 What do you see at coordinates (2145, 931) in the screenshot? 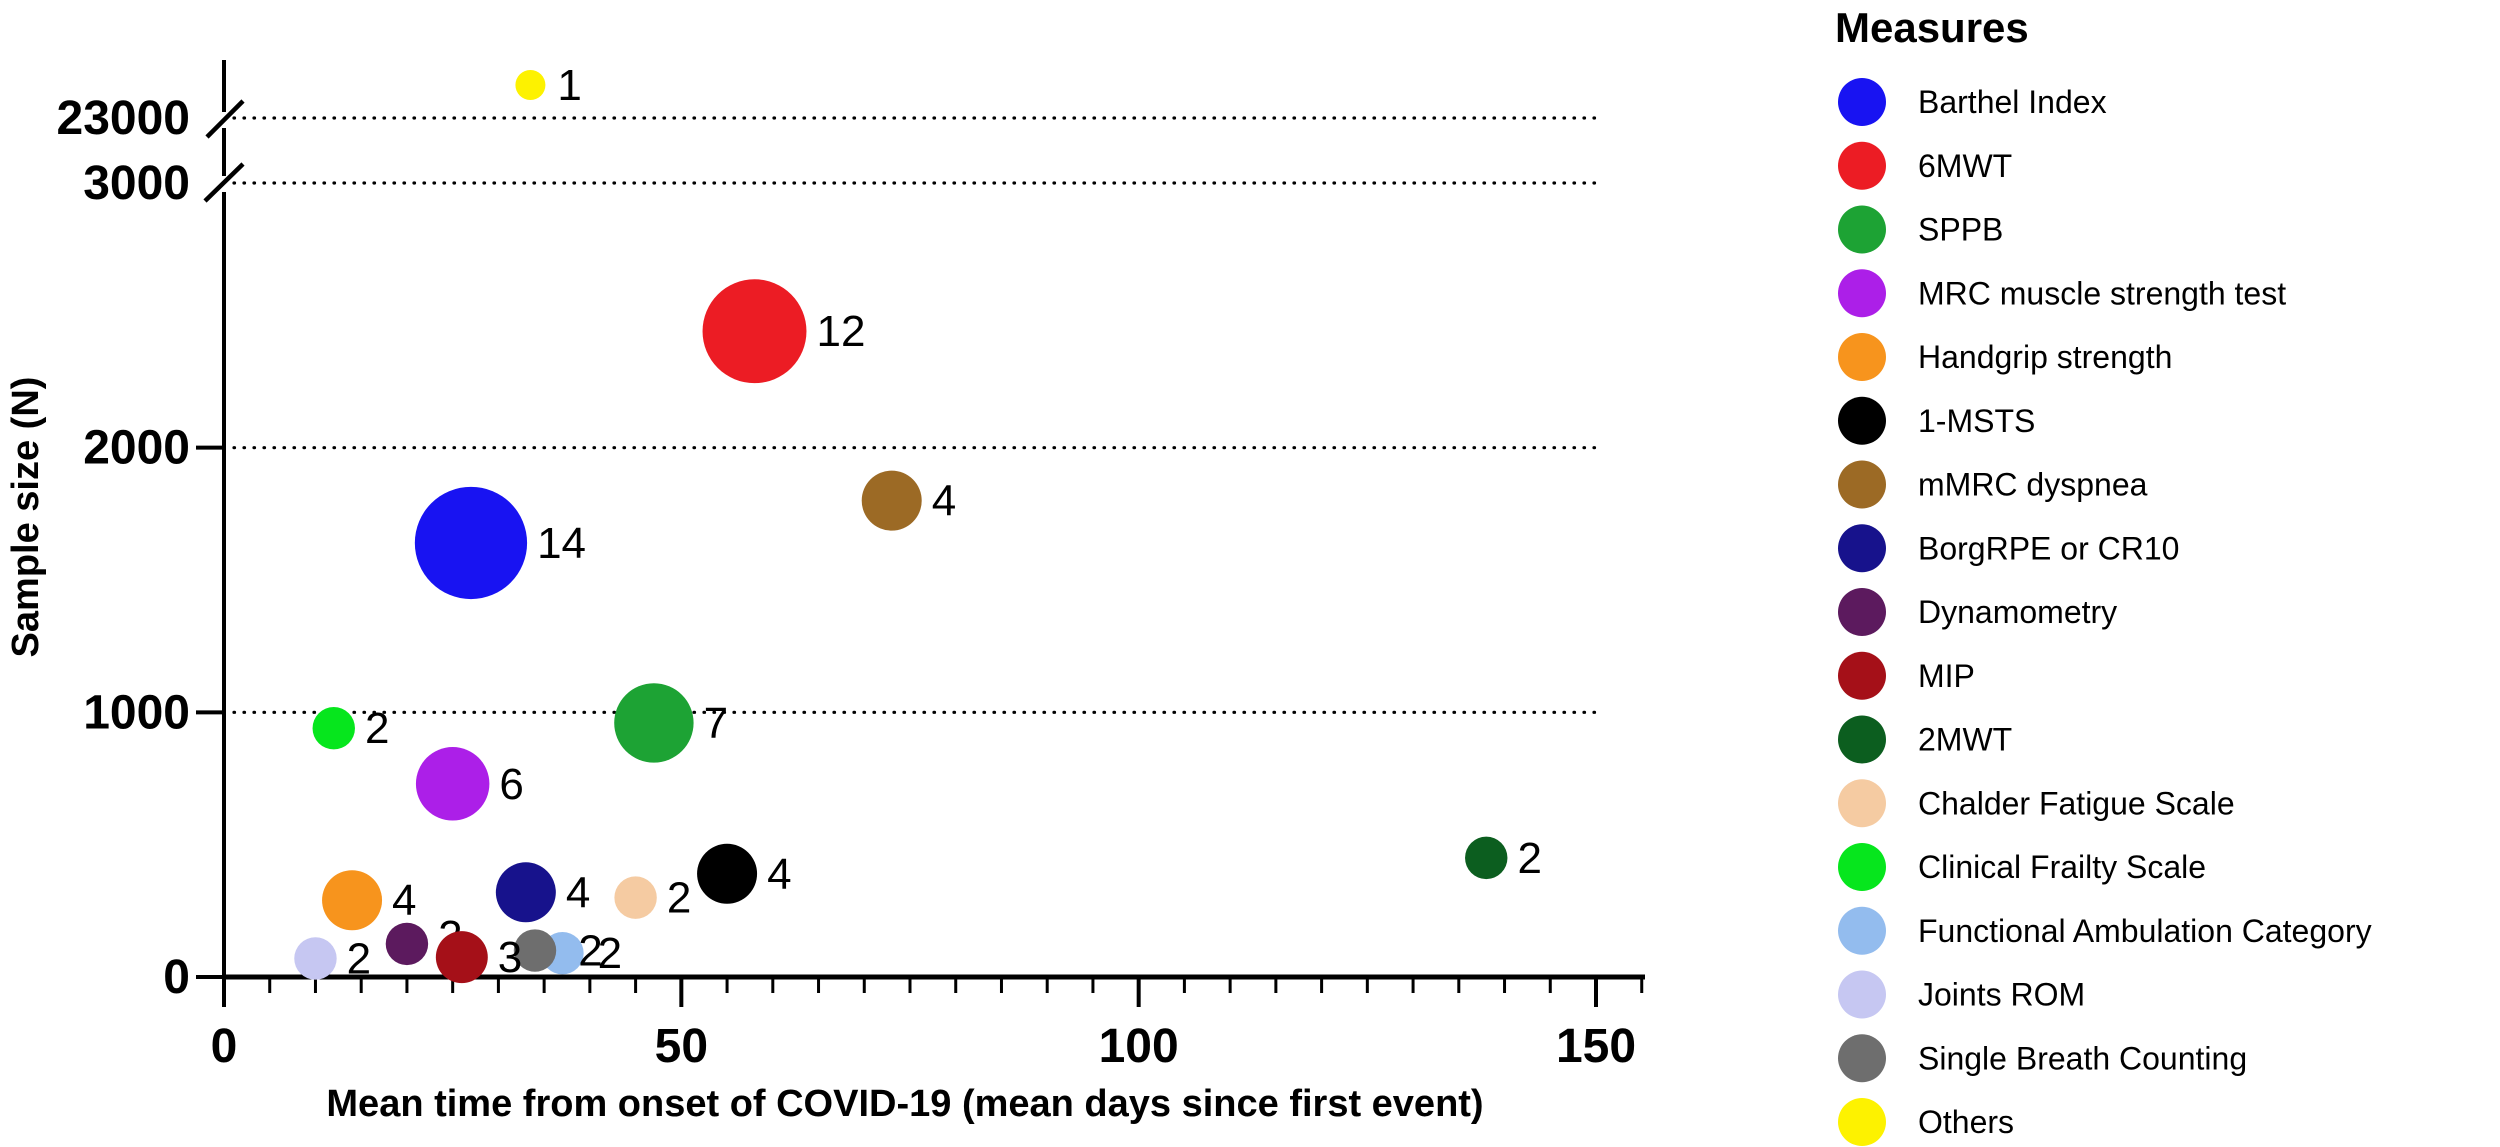
I see `legend-label-functional-ambulation-category: Functional Ambulation Category` at bounding box center [2145, 931].